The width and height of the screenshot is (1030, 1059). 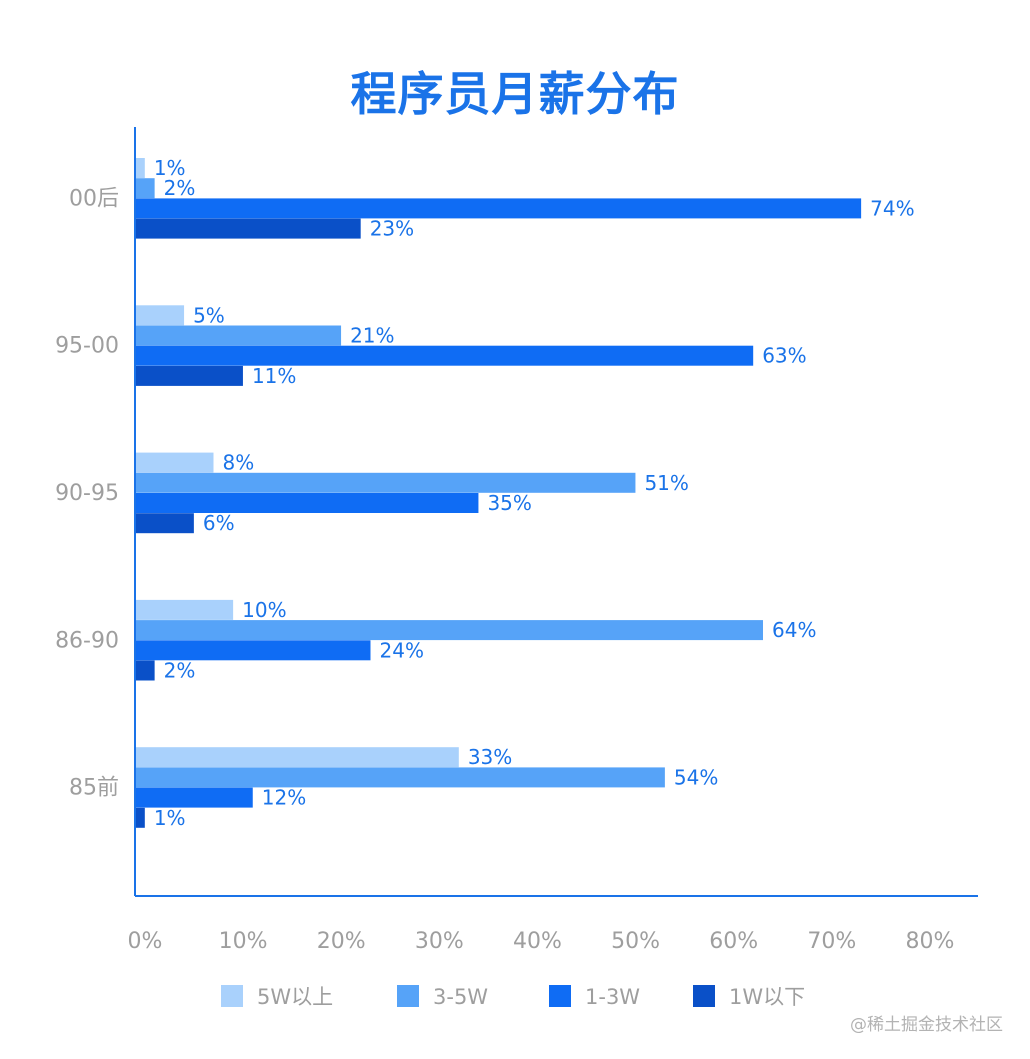 What do you see at coordinates (926, 1025) in the screenshot?
I see `watermark: @稀土掘金技术社区` at bounding box center [926, 1025].